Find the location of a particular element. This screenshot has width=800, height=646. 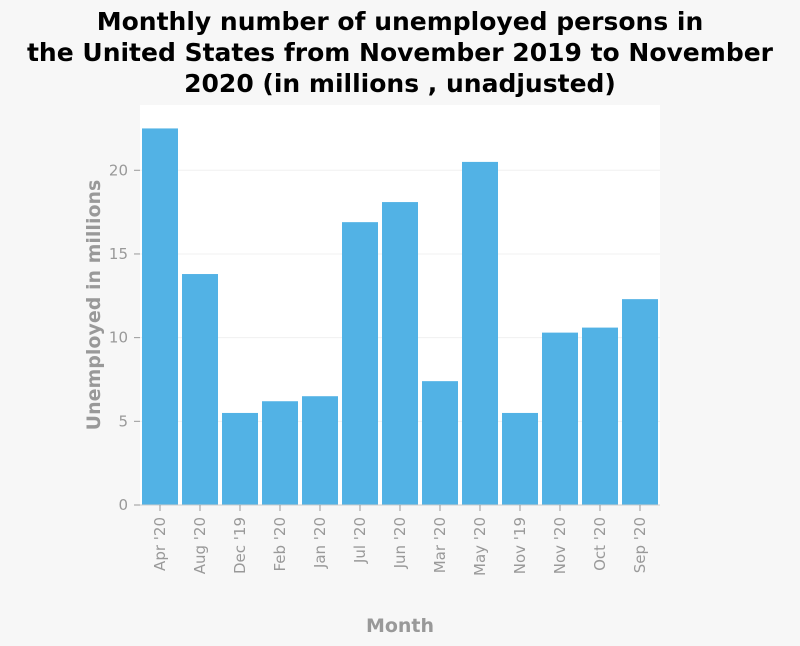

x-tick-label: Nov '19 is located at coordinates (520, 545).